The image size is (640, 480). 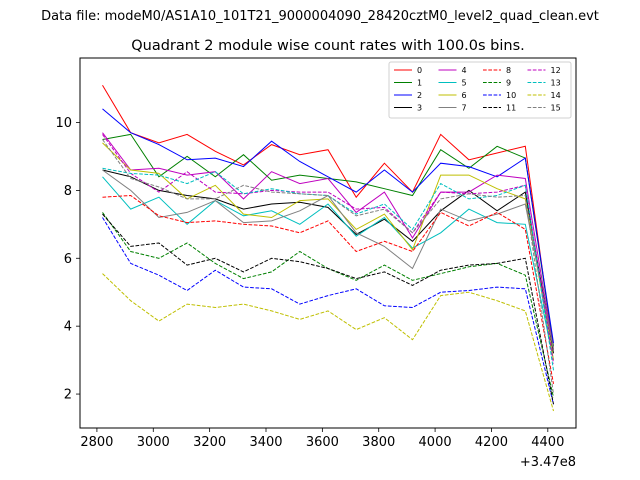 I want to click on y-tick-label: 6, so click(x=68, y=259).